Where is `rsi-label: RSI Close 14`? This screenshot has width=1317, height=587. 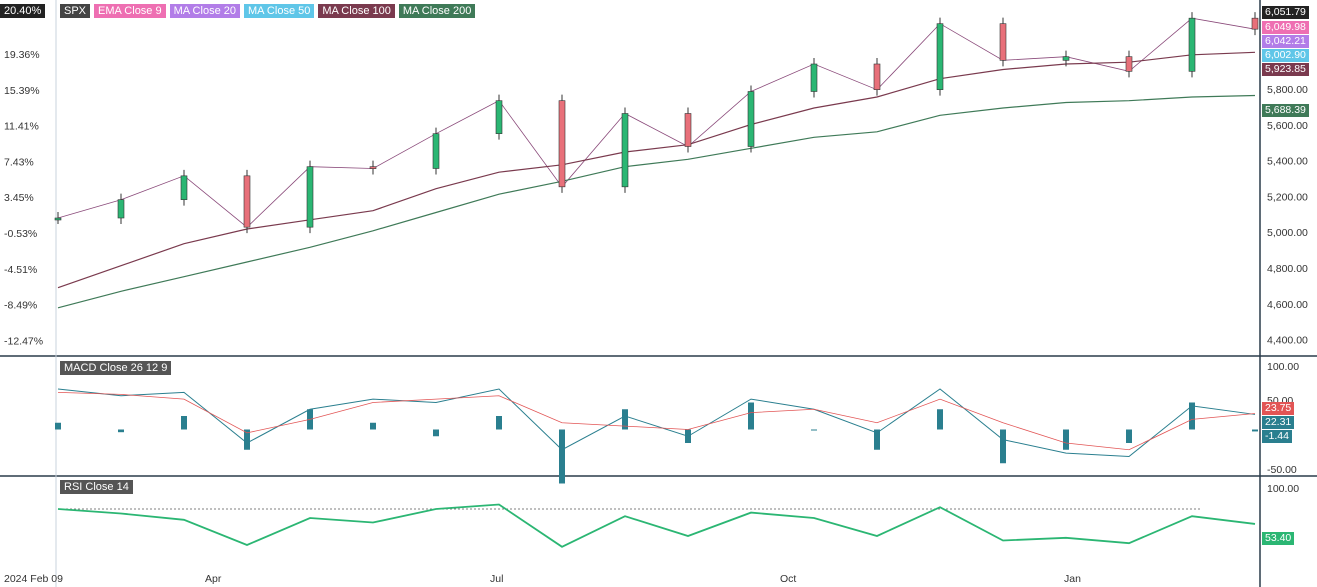 rsi-label: RSI Close 14 is located at coordinates (96, 487).